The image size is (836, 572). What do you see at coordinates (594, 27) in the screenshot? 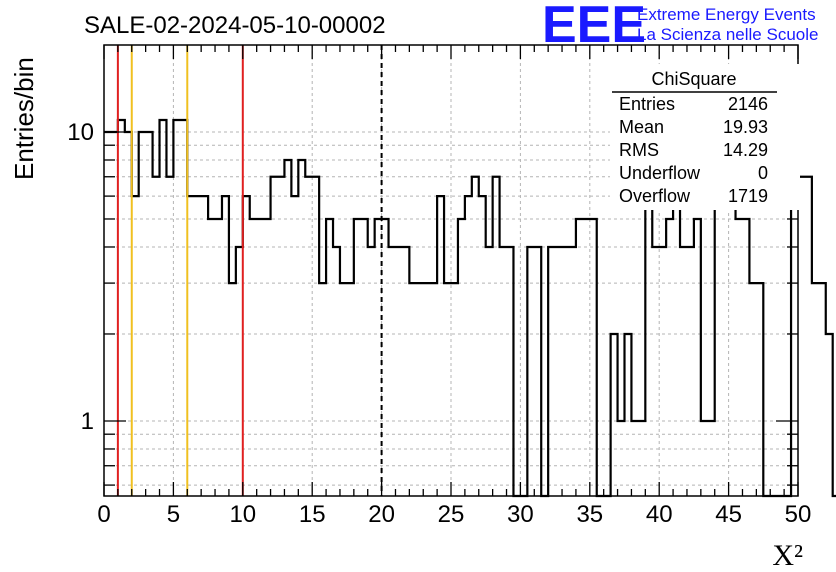
I see `eee-logo-mark: EEE` at bounding box center [594, 27].